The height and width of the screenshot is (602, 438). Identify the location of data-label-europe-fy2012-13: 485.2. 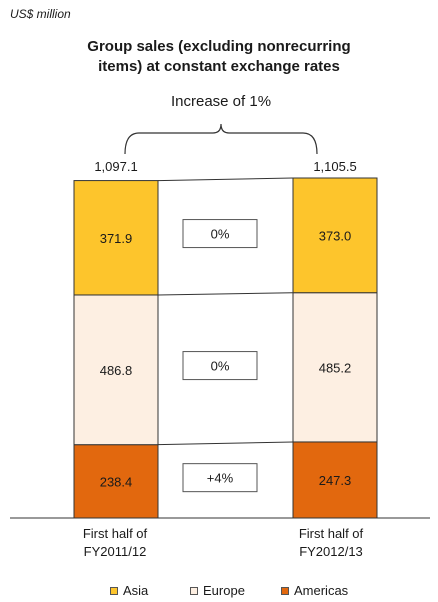
(335, 367).